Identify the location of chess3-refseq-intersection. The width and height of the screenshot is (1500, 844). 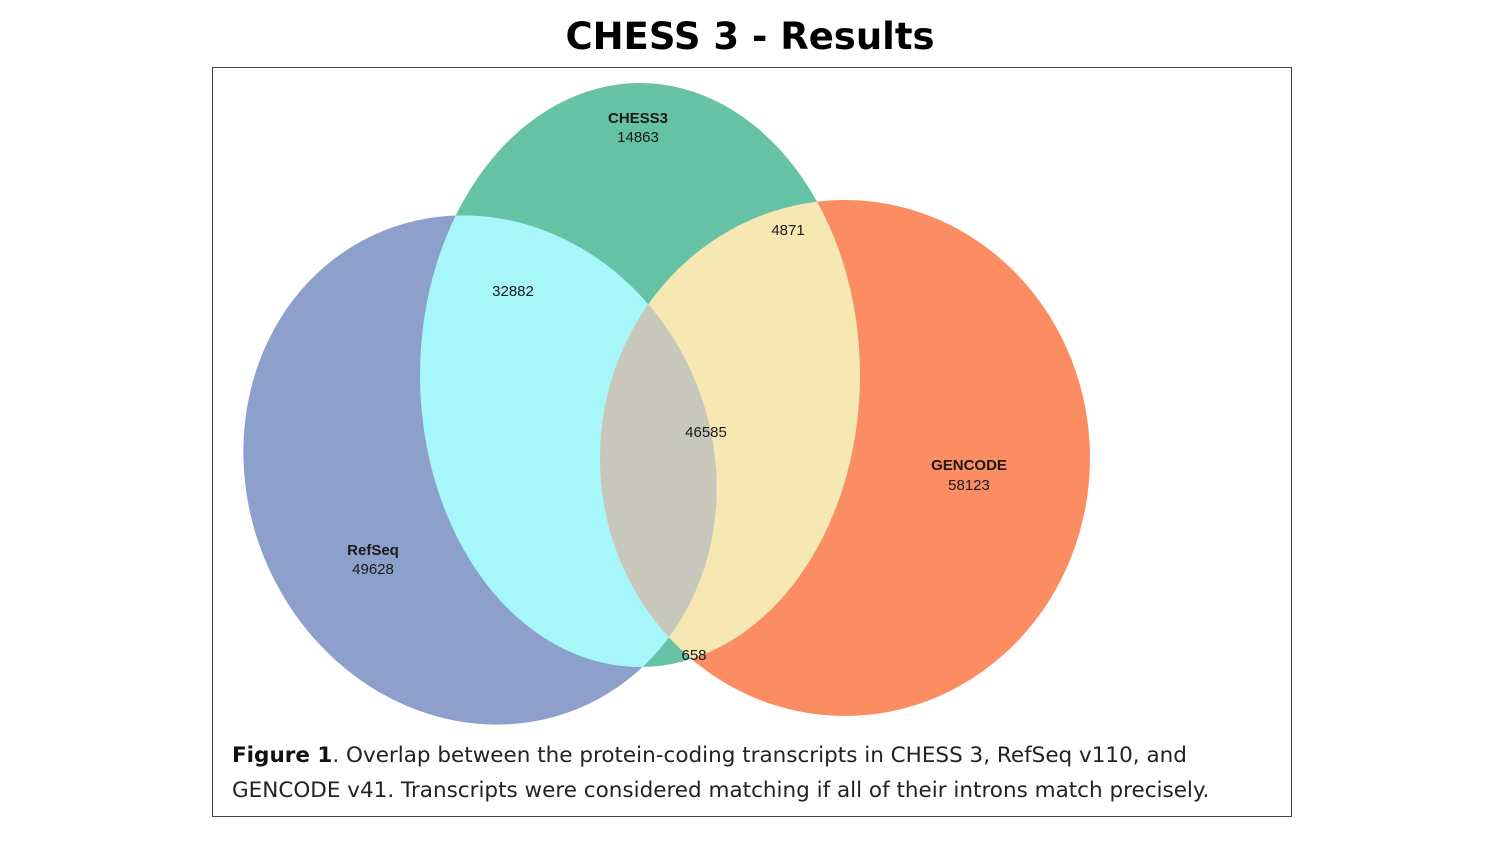
(568, 441).